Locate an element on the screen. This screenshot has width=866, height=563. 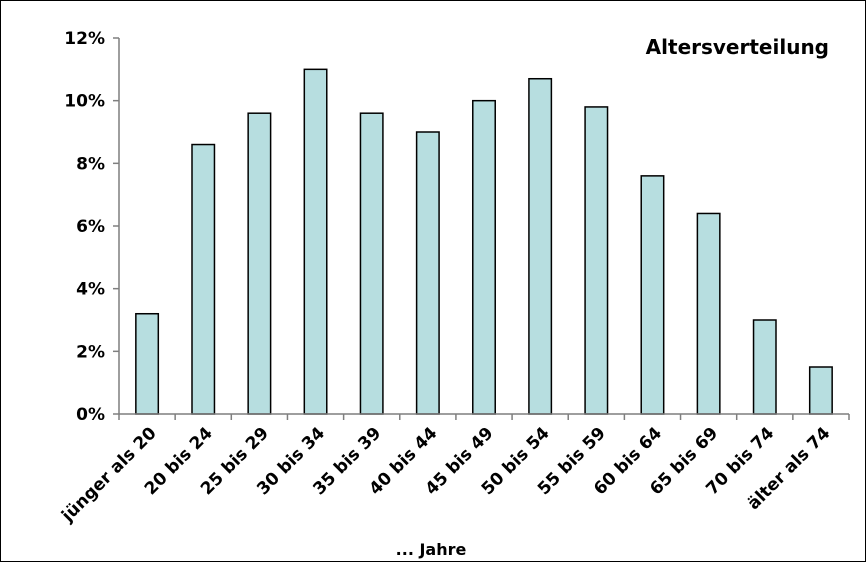
y-tick-label: 10% is located at coordinates (84, 102).